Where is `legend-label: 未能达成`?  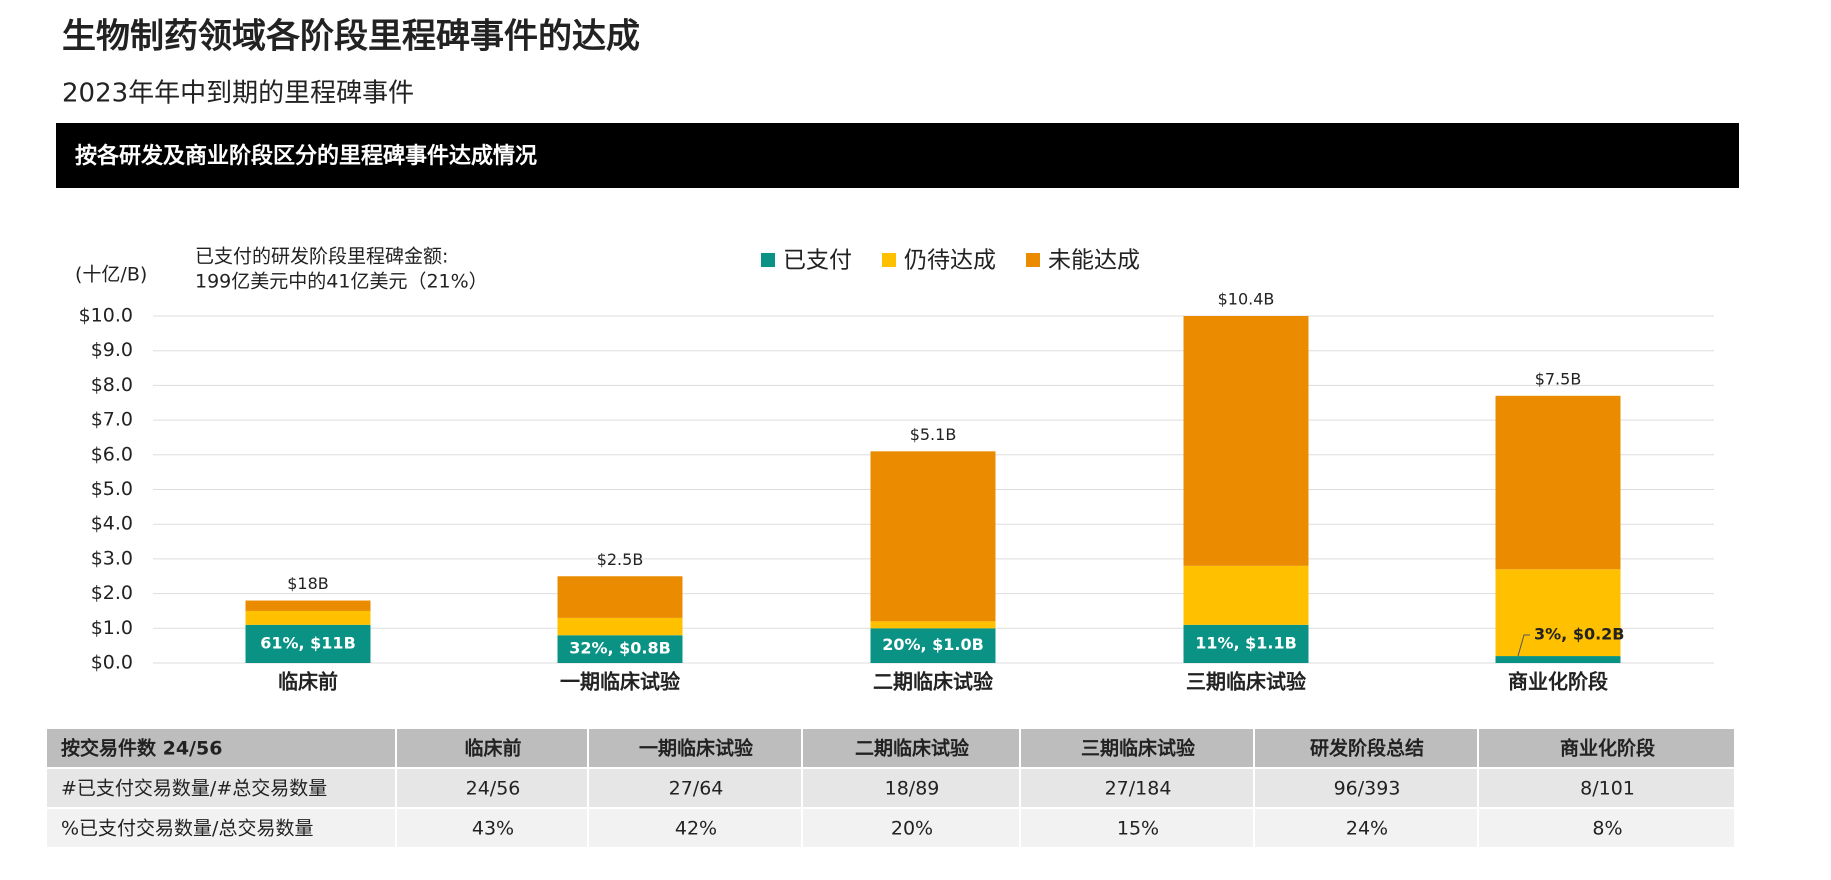
legend-label: 未能达成 is located at coordinates (1094, 261).